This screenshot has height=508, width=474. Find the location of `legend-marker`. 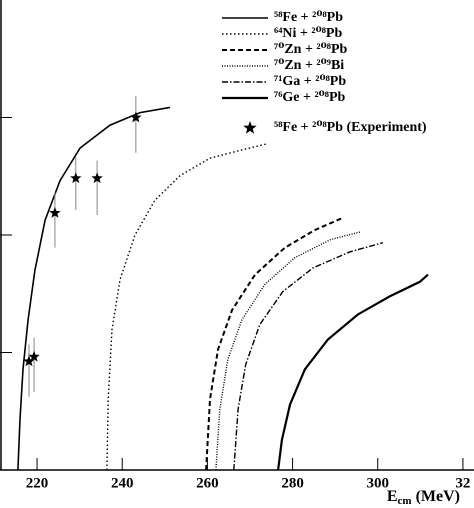

legend-marker is located at coordinates (250, 127).